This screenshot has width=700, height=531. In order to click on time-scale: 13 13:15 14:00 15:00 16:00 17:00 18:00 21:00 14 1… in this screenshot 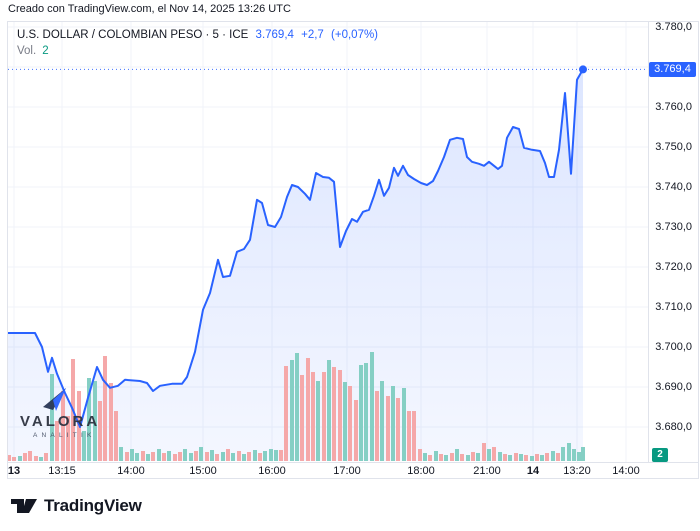, I will do `click(353, 470)`.